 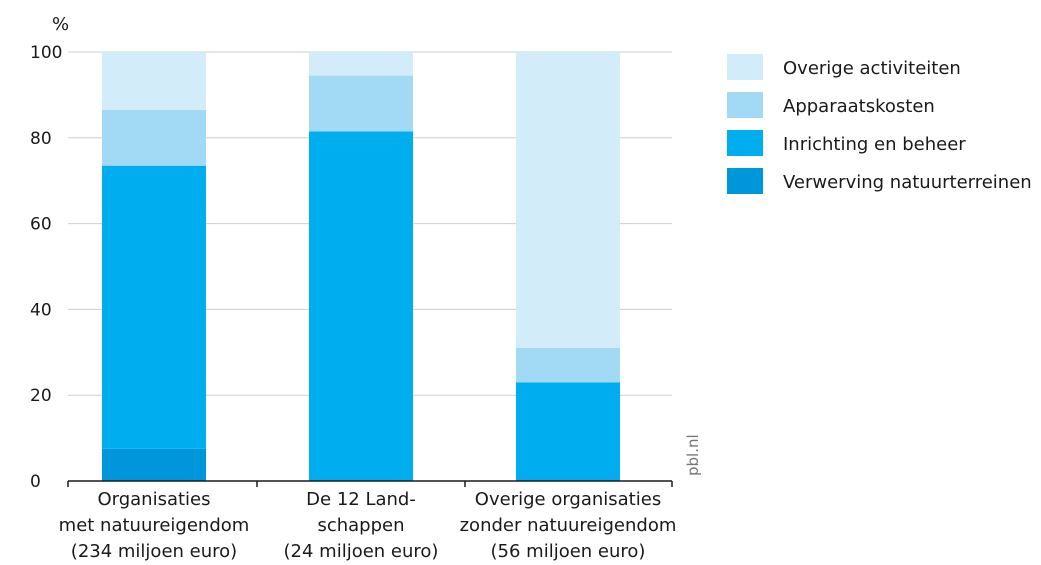 What do you see at coordinates (360, 525) in the screenshot?
I see `x-category-label: schappen` at bounding box center [360, 525].